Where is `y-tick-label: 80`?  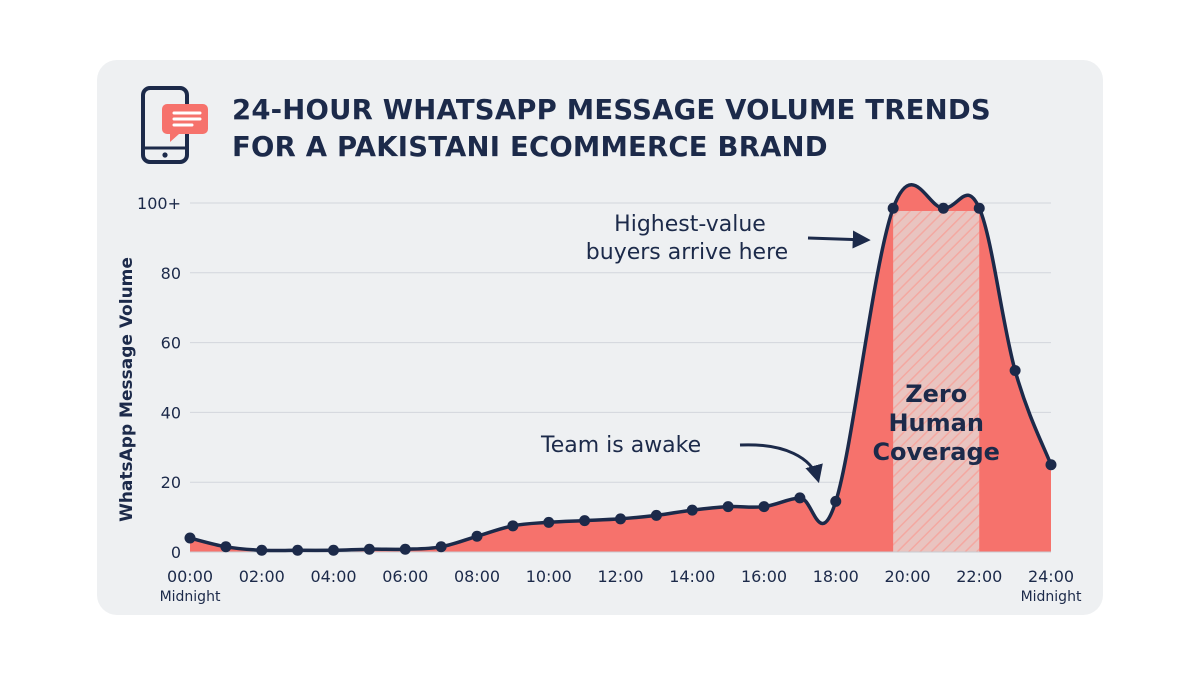 y-tick-label: 80 is located at coordinates (171, 273).